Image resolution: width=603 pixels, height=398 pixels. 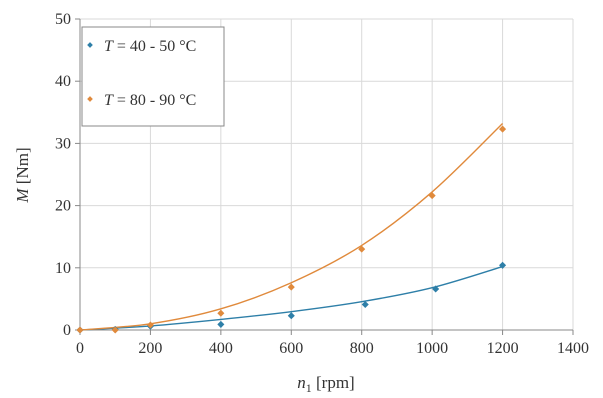 I want to click on legend-box, so click(x=153, y=76).